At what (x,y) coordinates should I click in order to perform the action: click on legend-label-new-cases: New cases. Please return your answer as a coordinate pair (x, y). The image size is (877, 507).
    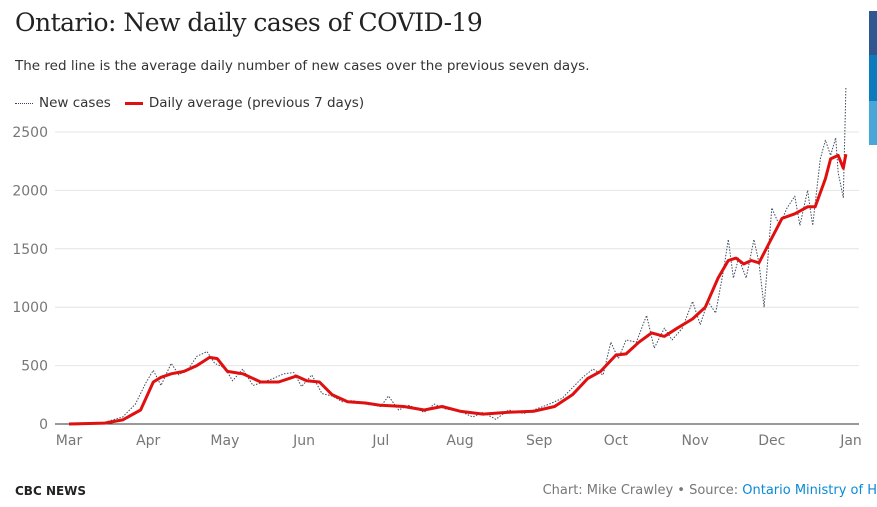
    Looking at the image, I should click on (75, 103).